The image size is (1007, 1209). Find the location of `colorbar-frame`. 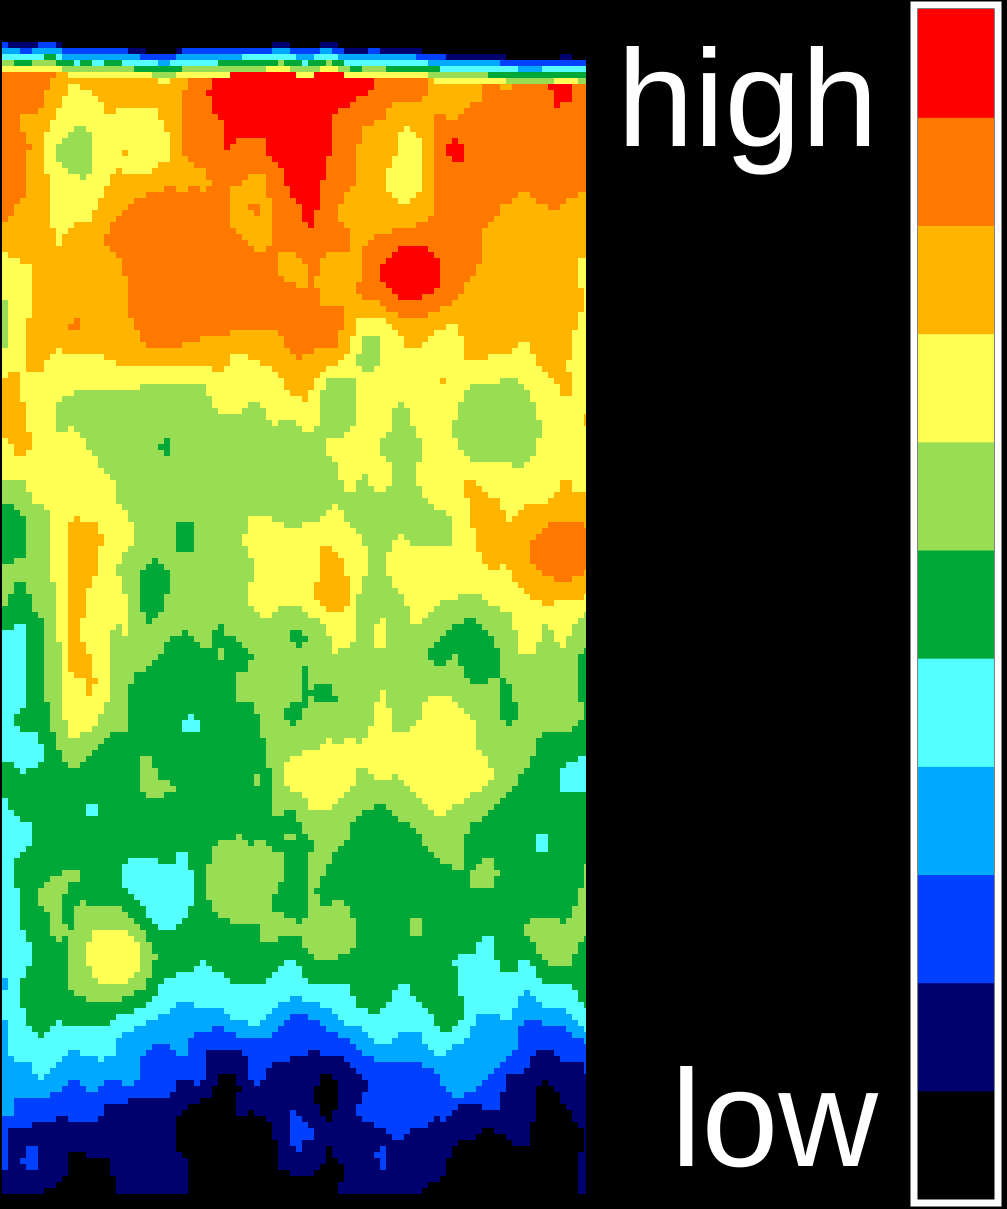

colorbar-frame is located at coordinates (956, 604).